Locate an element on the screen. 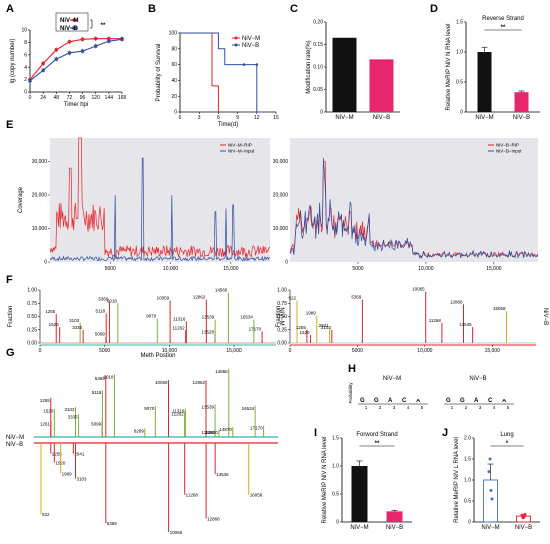 This screenshot has height=544, width=550. c-y-tick-label: 0.15 is located at coordinates (318, 45).